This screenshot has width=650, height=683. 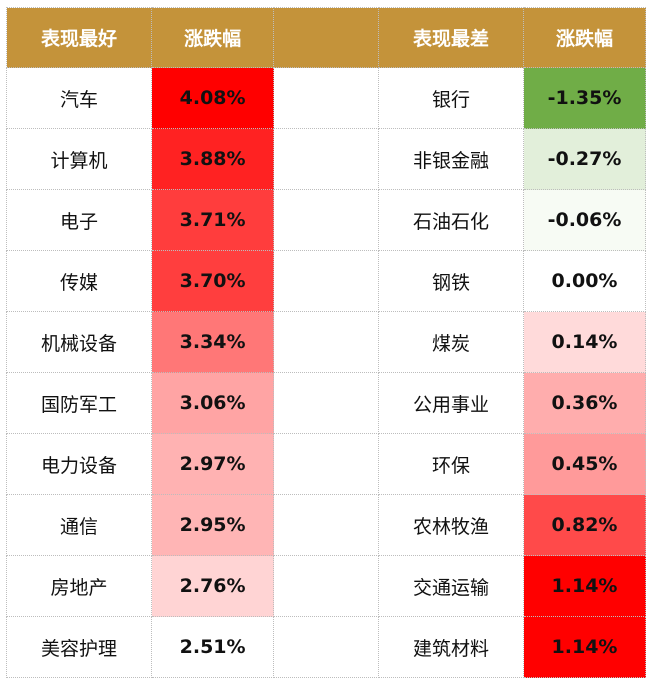 What do you see at coordinates (79, 159) in the screenshot?
I see `best-industry-name: 计算机` at bounding box center [79, 159].